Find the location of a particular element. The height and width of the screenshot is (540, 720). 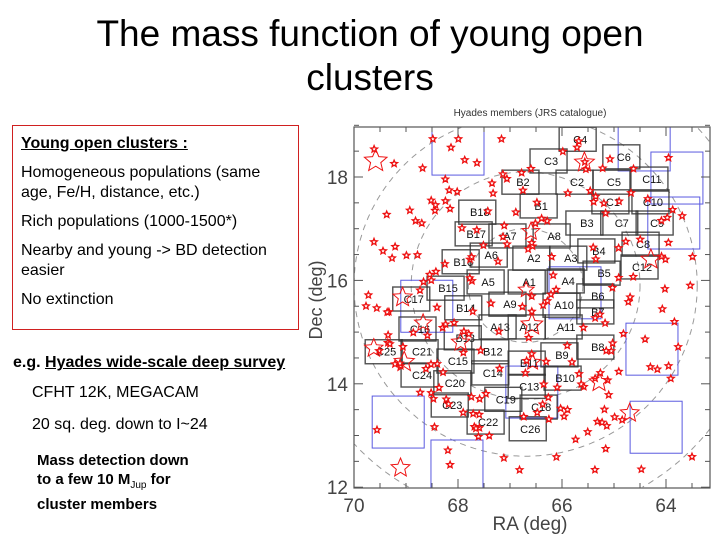

field-label: C21 is located at coordinates (422, 353).